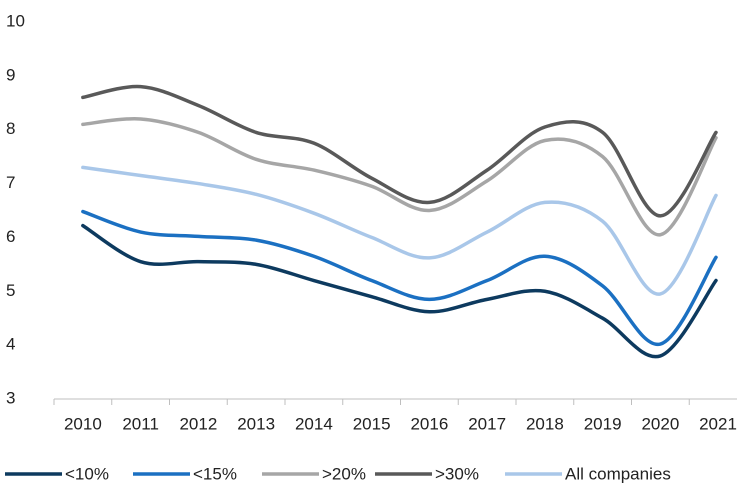 This screenshot has width=737, height=488. Describe the element at coordinates (10, 290) in the screenshot. I see `y-tick-label: 5` at that location.